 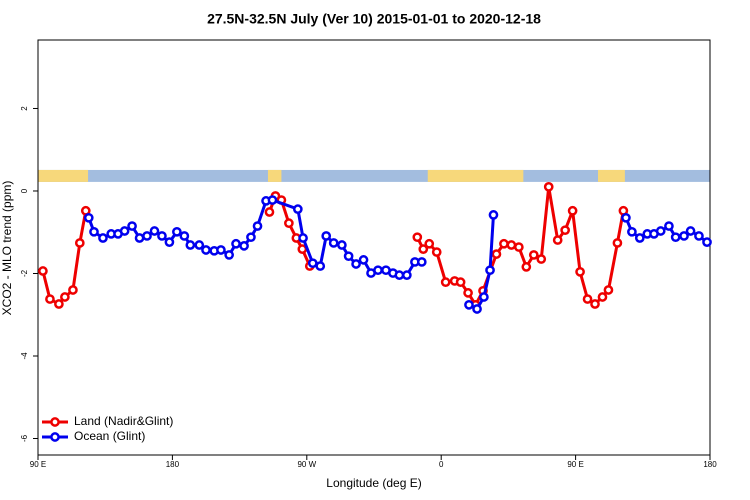 What do you see at coordinates (24, 356) in the screenshot?
I see `y-tick-label: -4` at bounding box center [24, 356].